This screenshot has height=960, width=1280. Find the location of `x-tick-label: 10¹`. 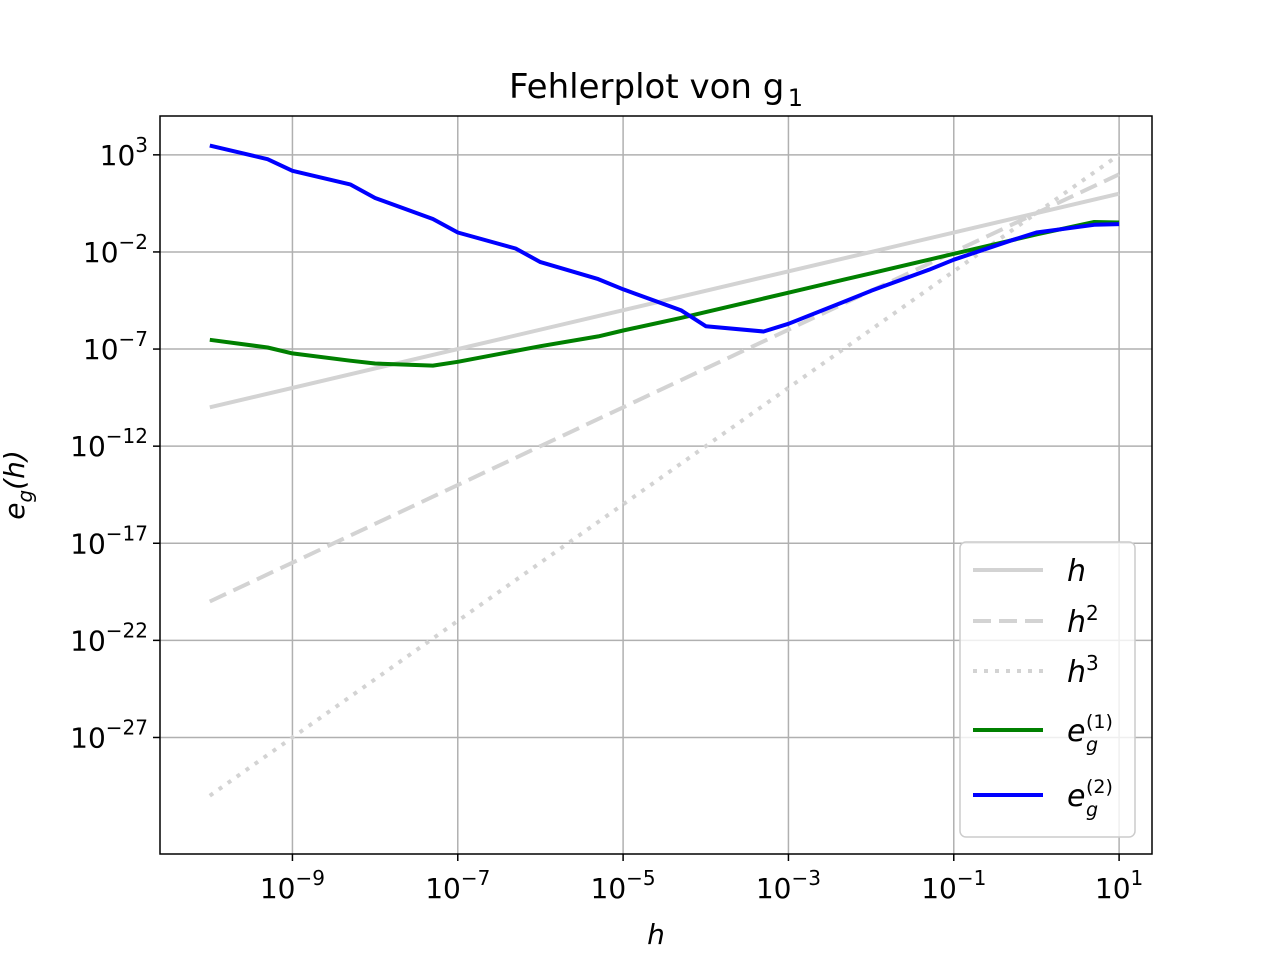

x-tick-label: 10¹ is located at coordinates (1119, 885).